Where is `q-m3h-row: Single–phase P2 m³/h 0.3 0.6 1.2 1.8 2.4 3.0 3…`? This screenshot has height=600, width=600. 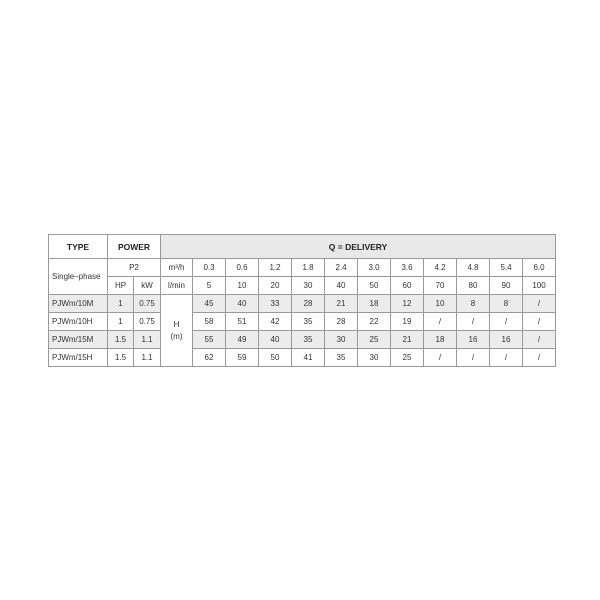 q-m3h-row: Single–phase P2 m³/h 0.3 0.6 1.2 1.8 2.4 3.0 3… is located at coordinates (302, 276).